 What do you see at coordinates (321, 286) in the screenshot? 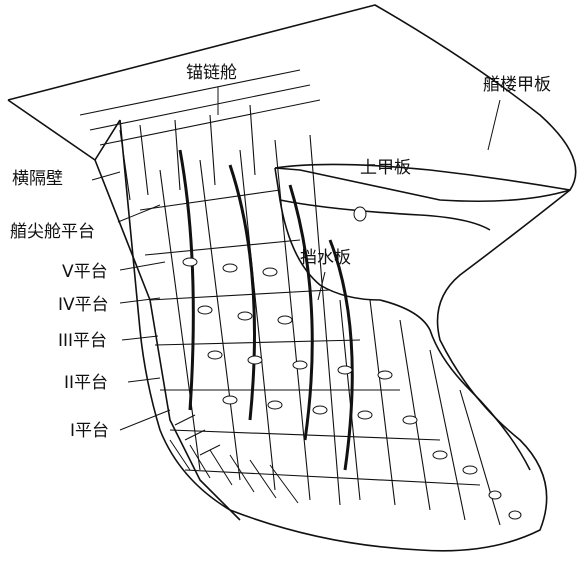
I see `leader-swash-plate` at bounding box center [321, 286].